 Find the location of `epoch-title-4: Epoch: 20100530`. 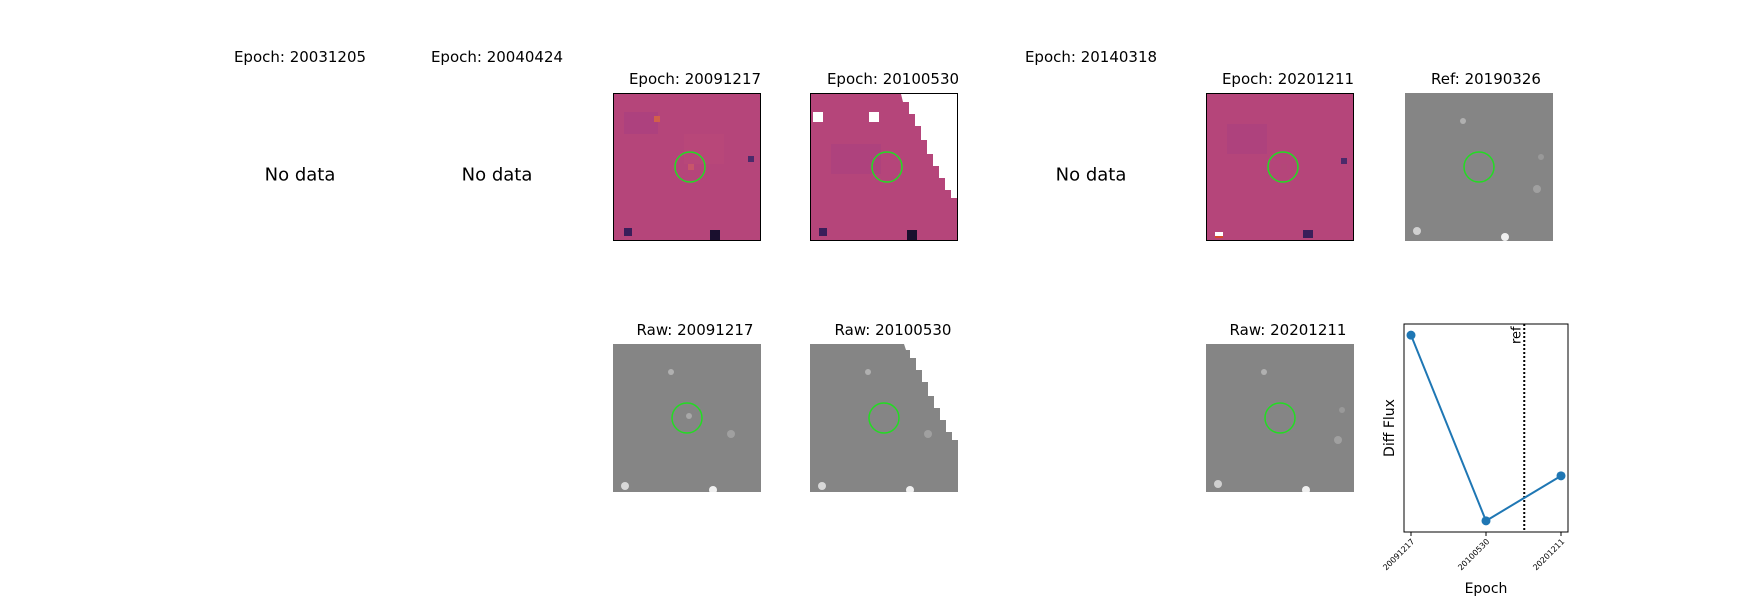

epoch-title-4: Epoch: 20100530 is located at coordinates (893, 79).